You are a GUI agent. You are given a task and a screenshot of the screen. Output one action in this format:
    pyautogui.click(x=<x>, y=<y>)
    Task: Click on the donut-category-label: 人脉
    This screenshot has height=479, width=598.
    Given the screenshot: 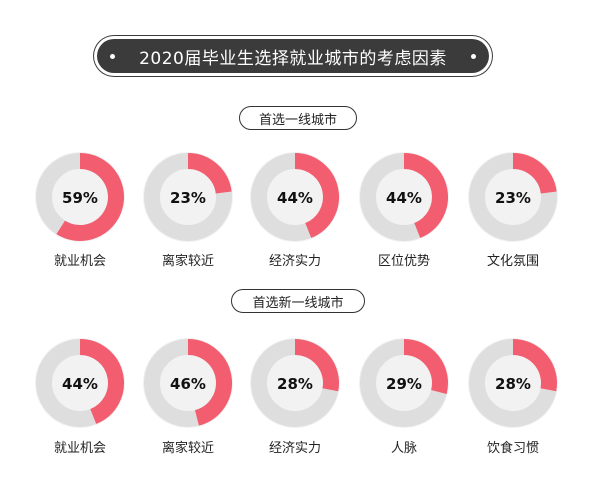 What is the action you would take?
    pyautogui.click(x=404, y=448)
    